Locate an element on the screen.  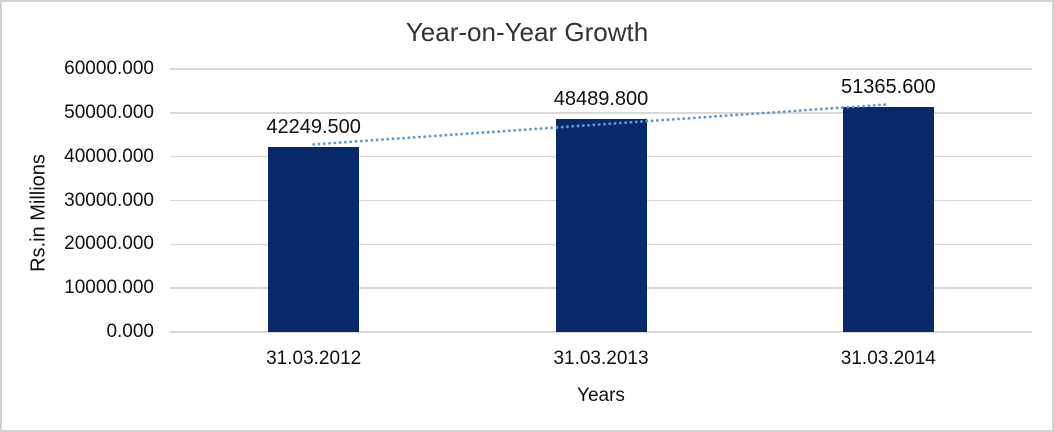
bar-31.03.2014 is located at coordinates (888, 219).